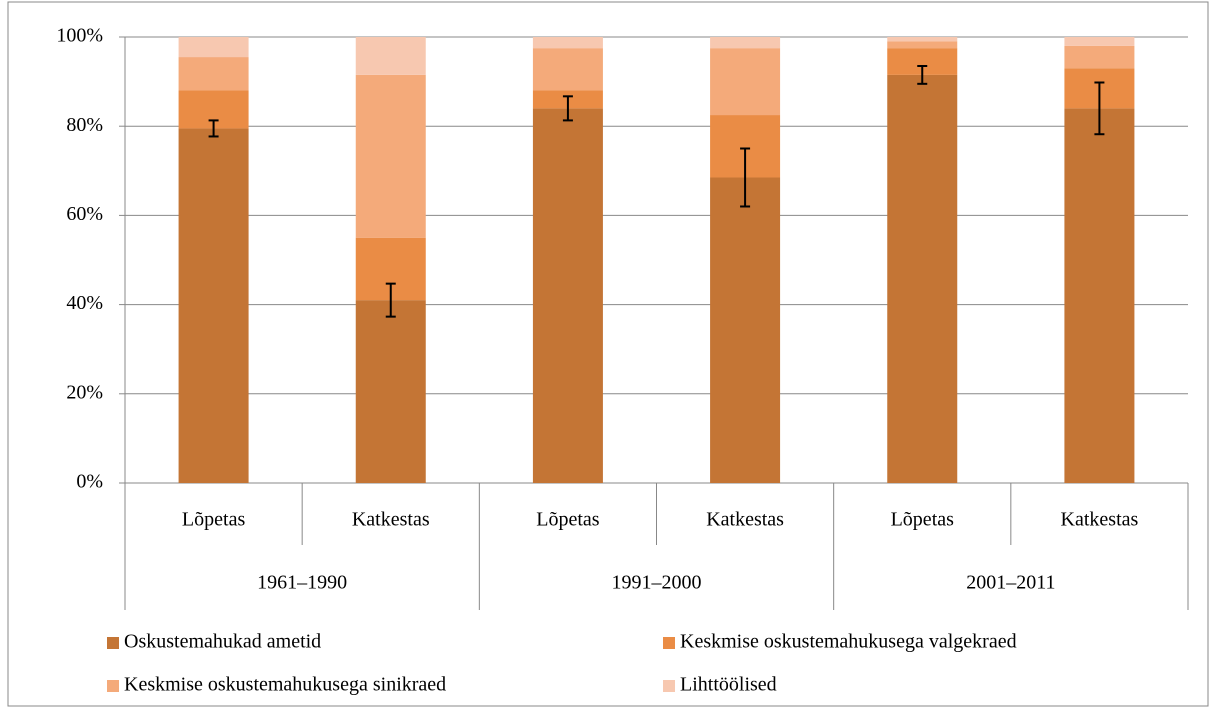 The image size is (1212, 711). What do you see at coordinates (79, 36) in the screenshot?
I see `y-tick-label: 100%` at bounding box center [79, 36].